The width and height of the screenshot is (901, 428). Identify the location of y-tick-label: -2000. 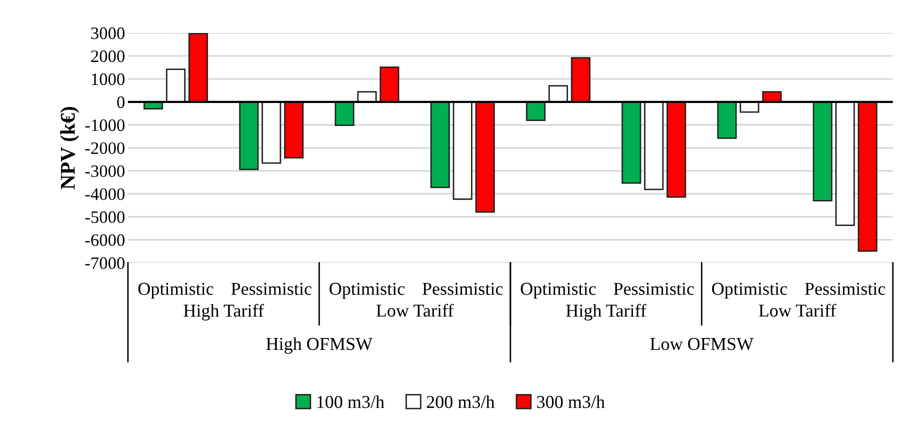
(105, 148).